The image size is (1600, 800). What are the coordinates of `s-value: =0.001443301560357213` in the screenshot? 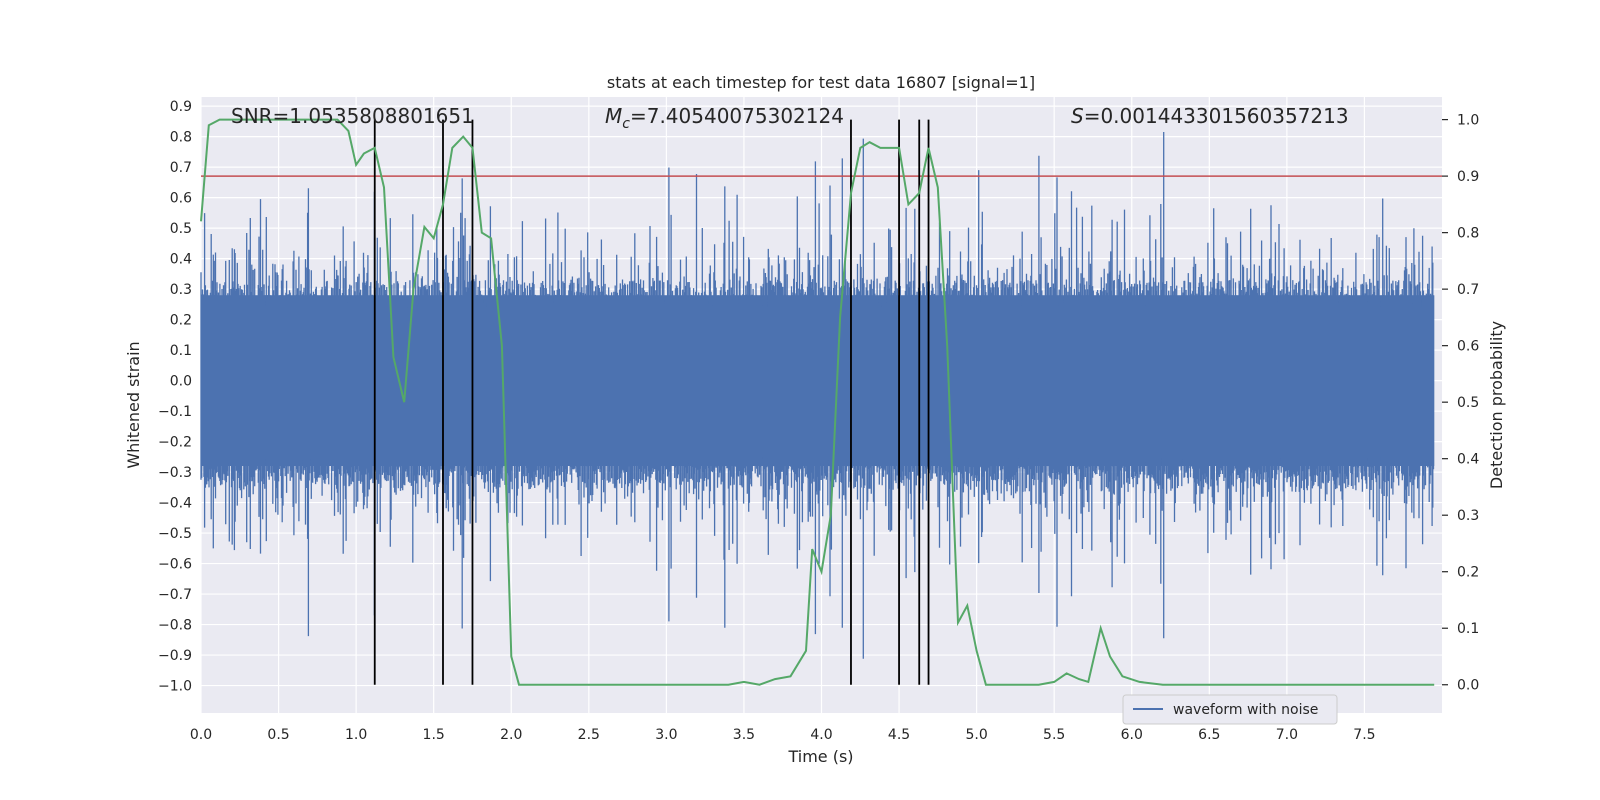 It's located at (1216, 116).